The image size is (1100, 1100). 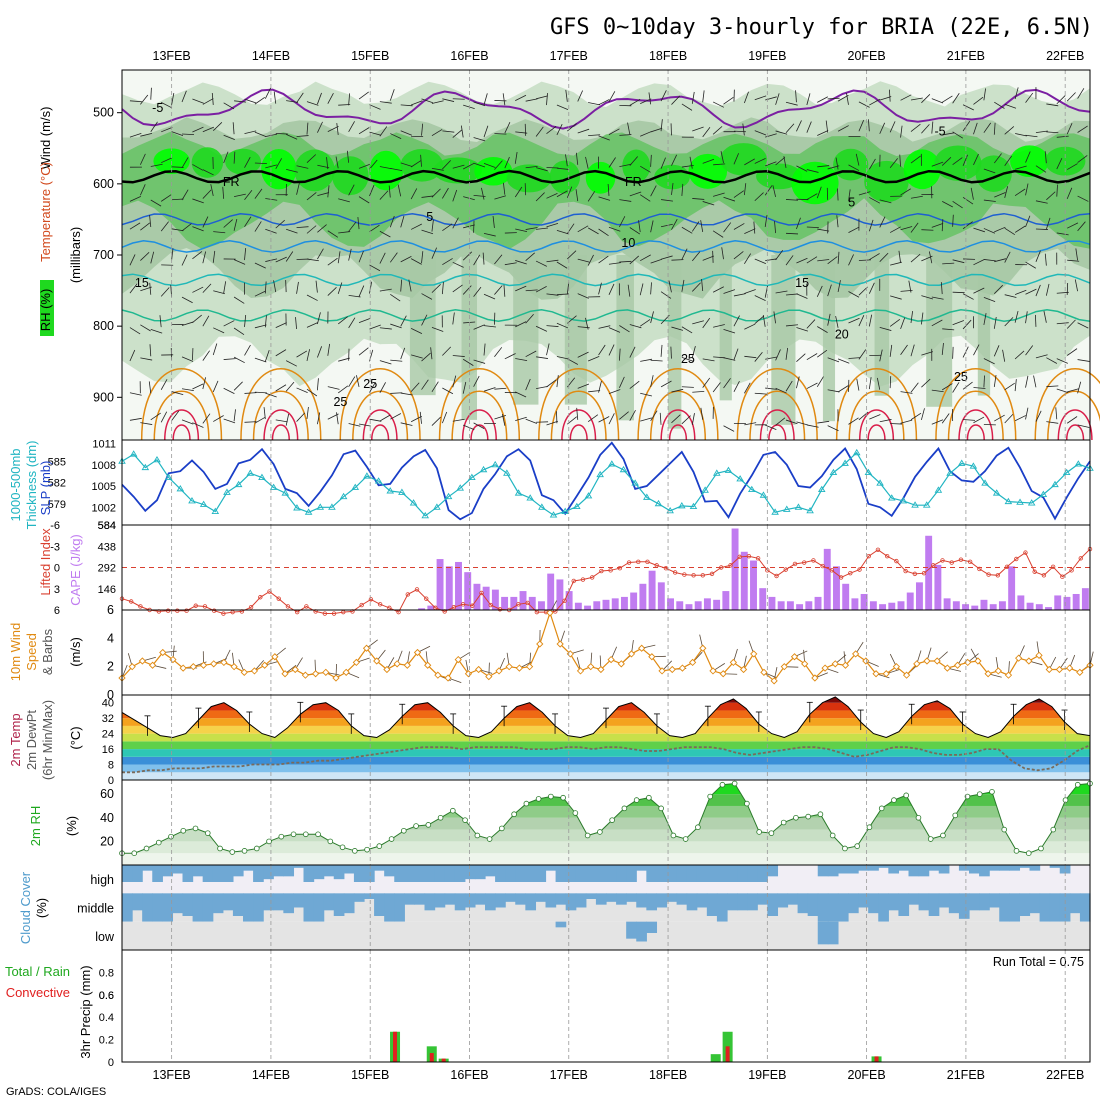 I want to click on t2-tick-label: 40, so click(x=108, y=704).